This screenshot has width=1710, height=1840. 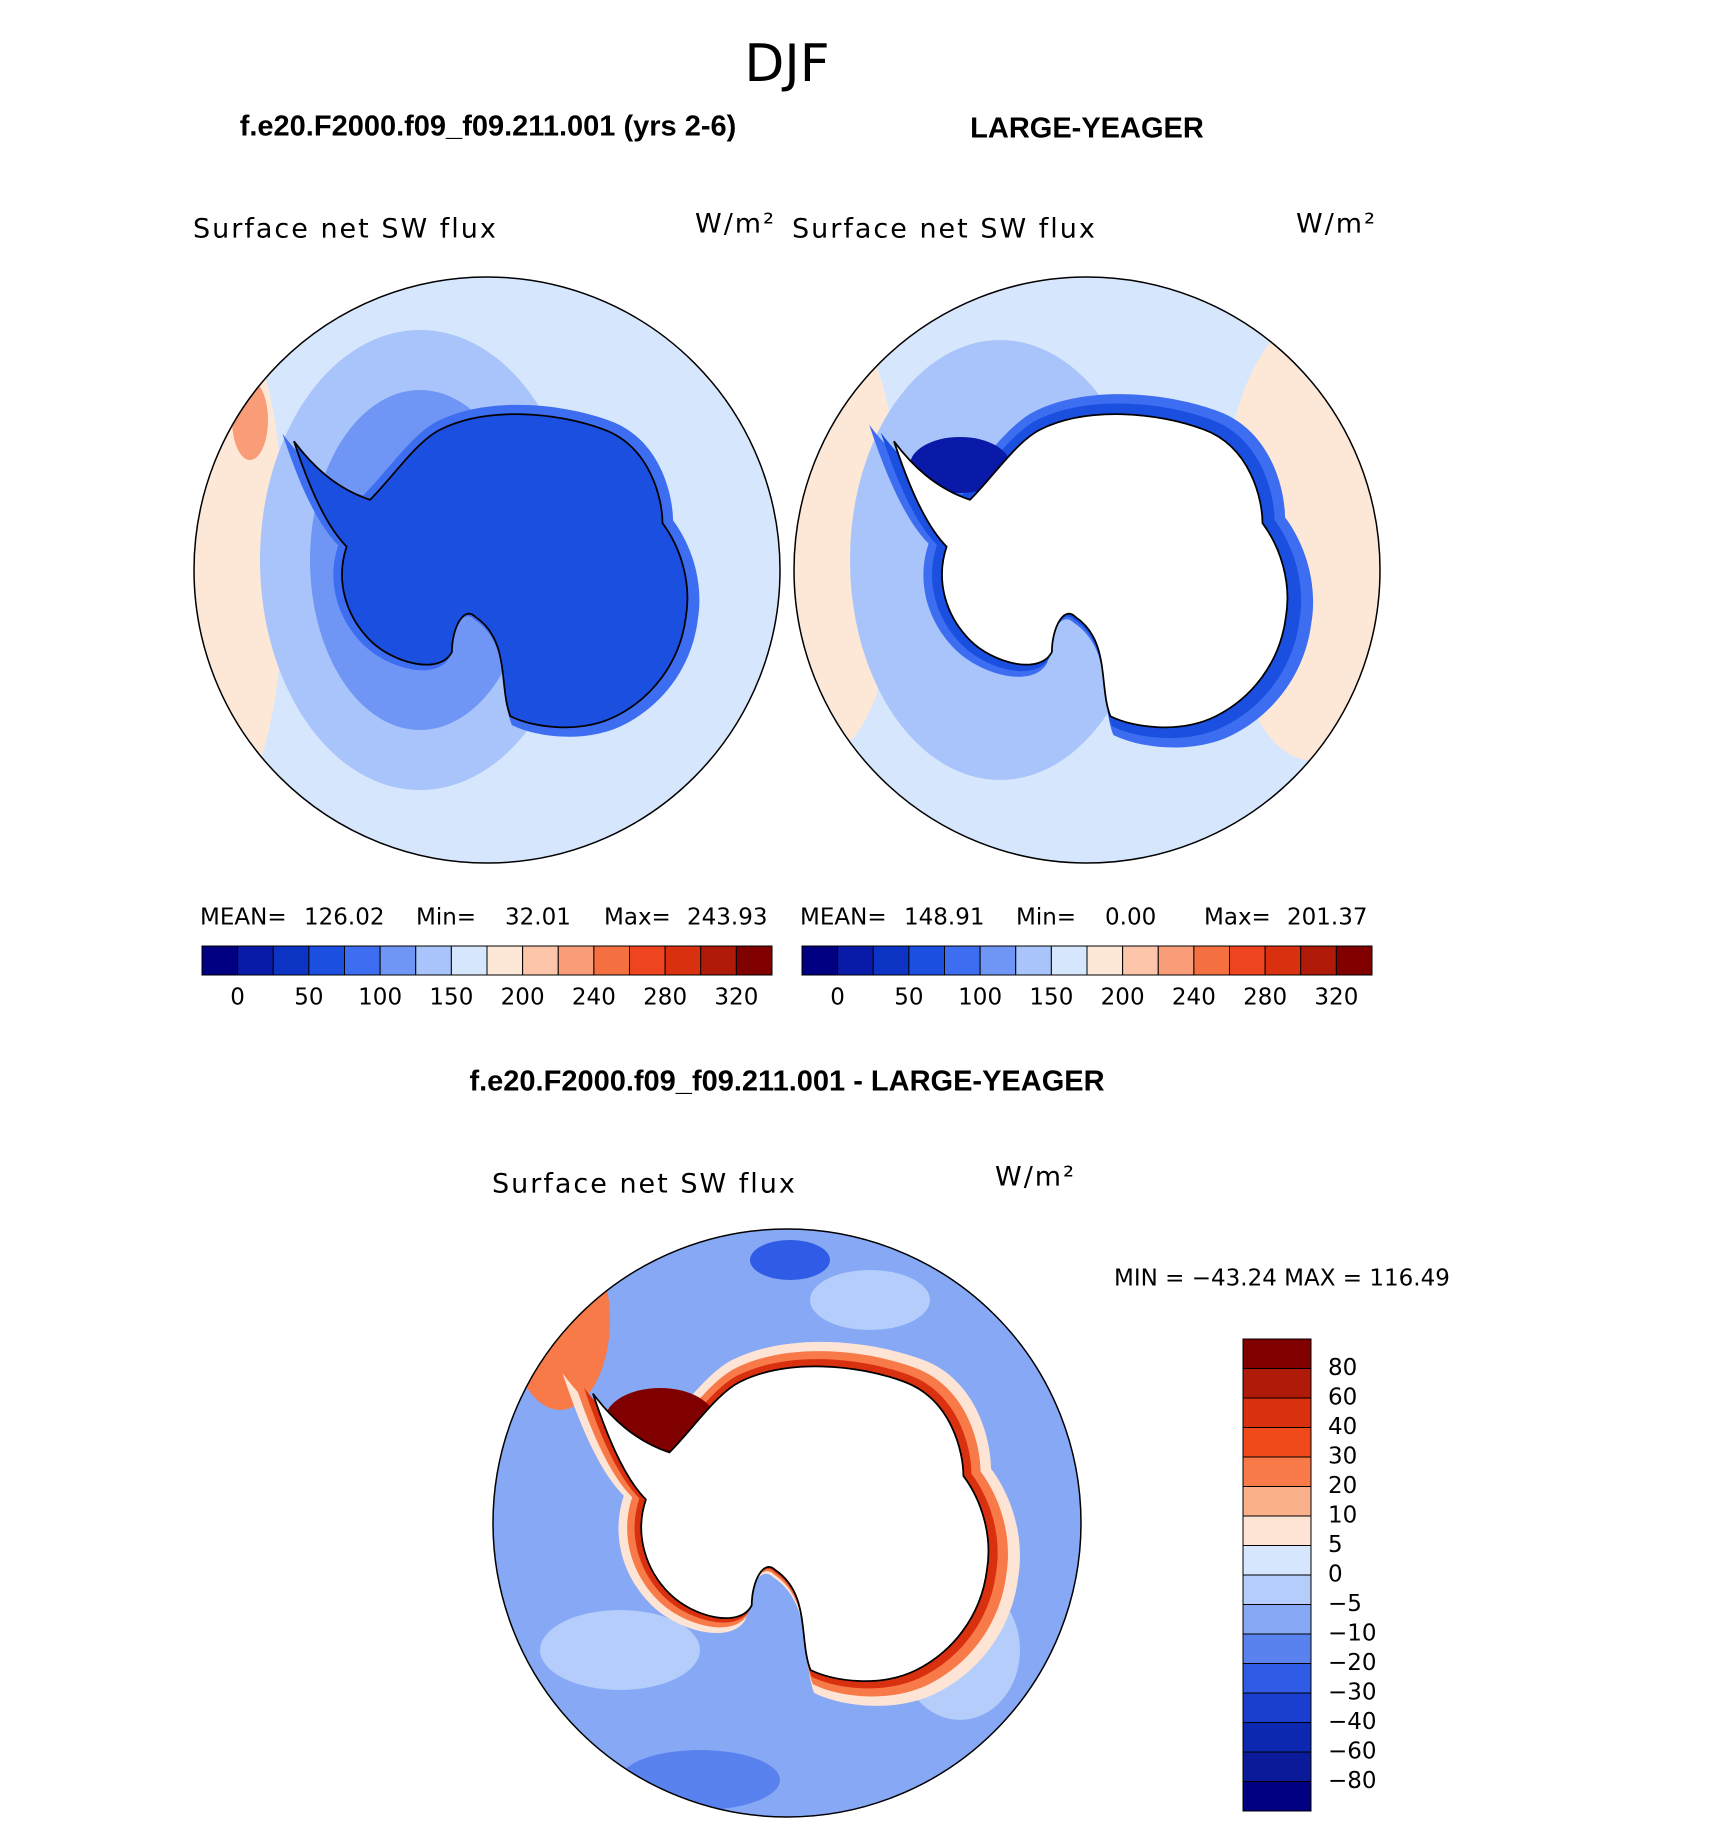 What do you see at coordinates (488, 127) in the screenshot?
I see `case-title: f.e20.F2000.f09_f09.211.001 (yrs 2-6)` at bounding box center [488, 127].